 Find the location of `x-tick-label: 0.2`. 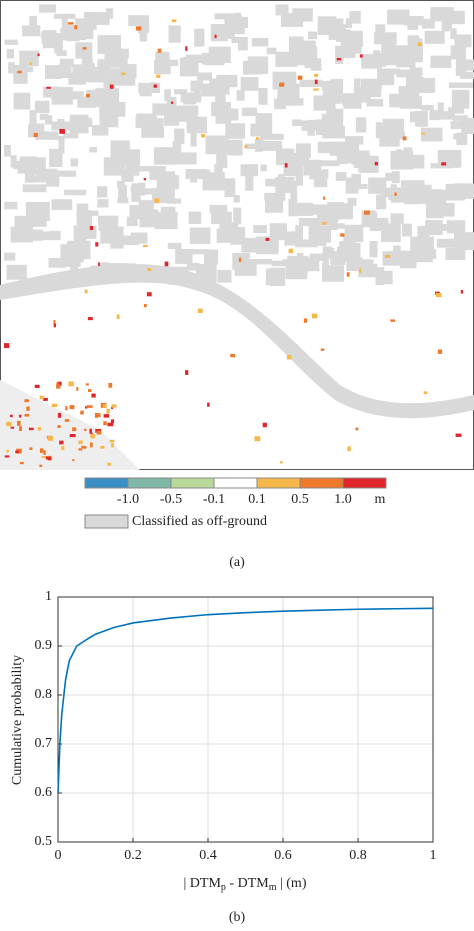

x-tick-label: 0.2 is located at coordinates (133, 855).